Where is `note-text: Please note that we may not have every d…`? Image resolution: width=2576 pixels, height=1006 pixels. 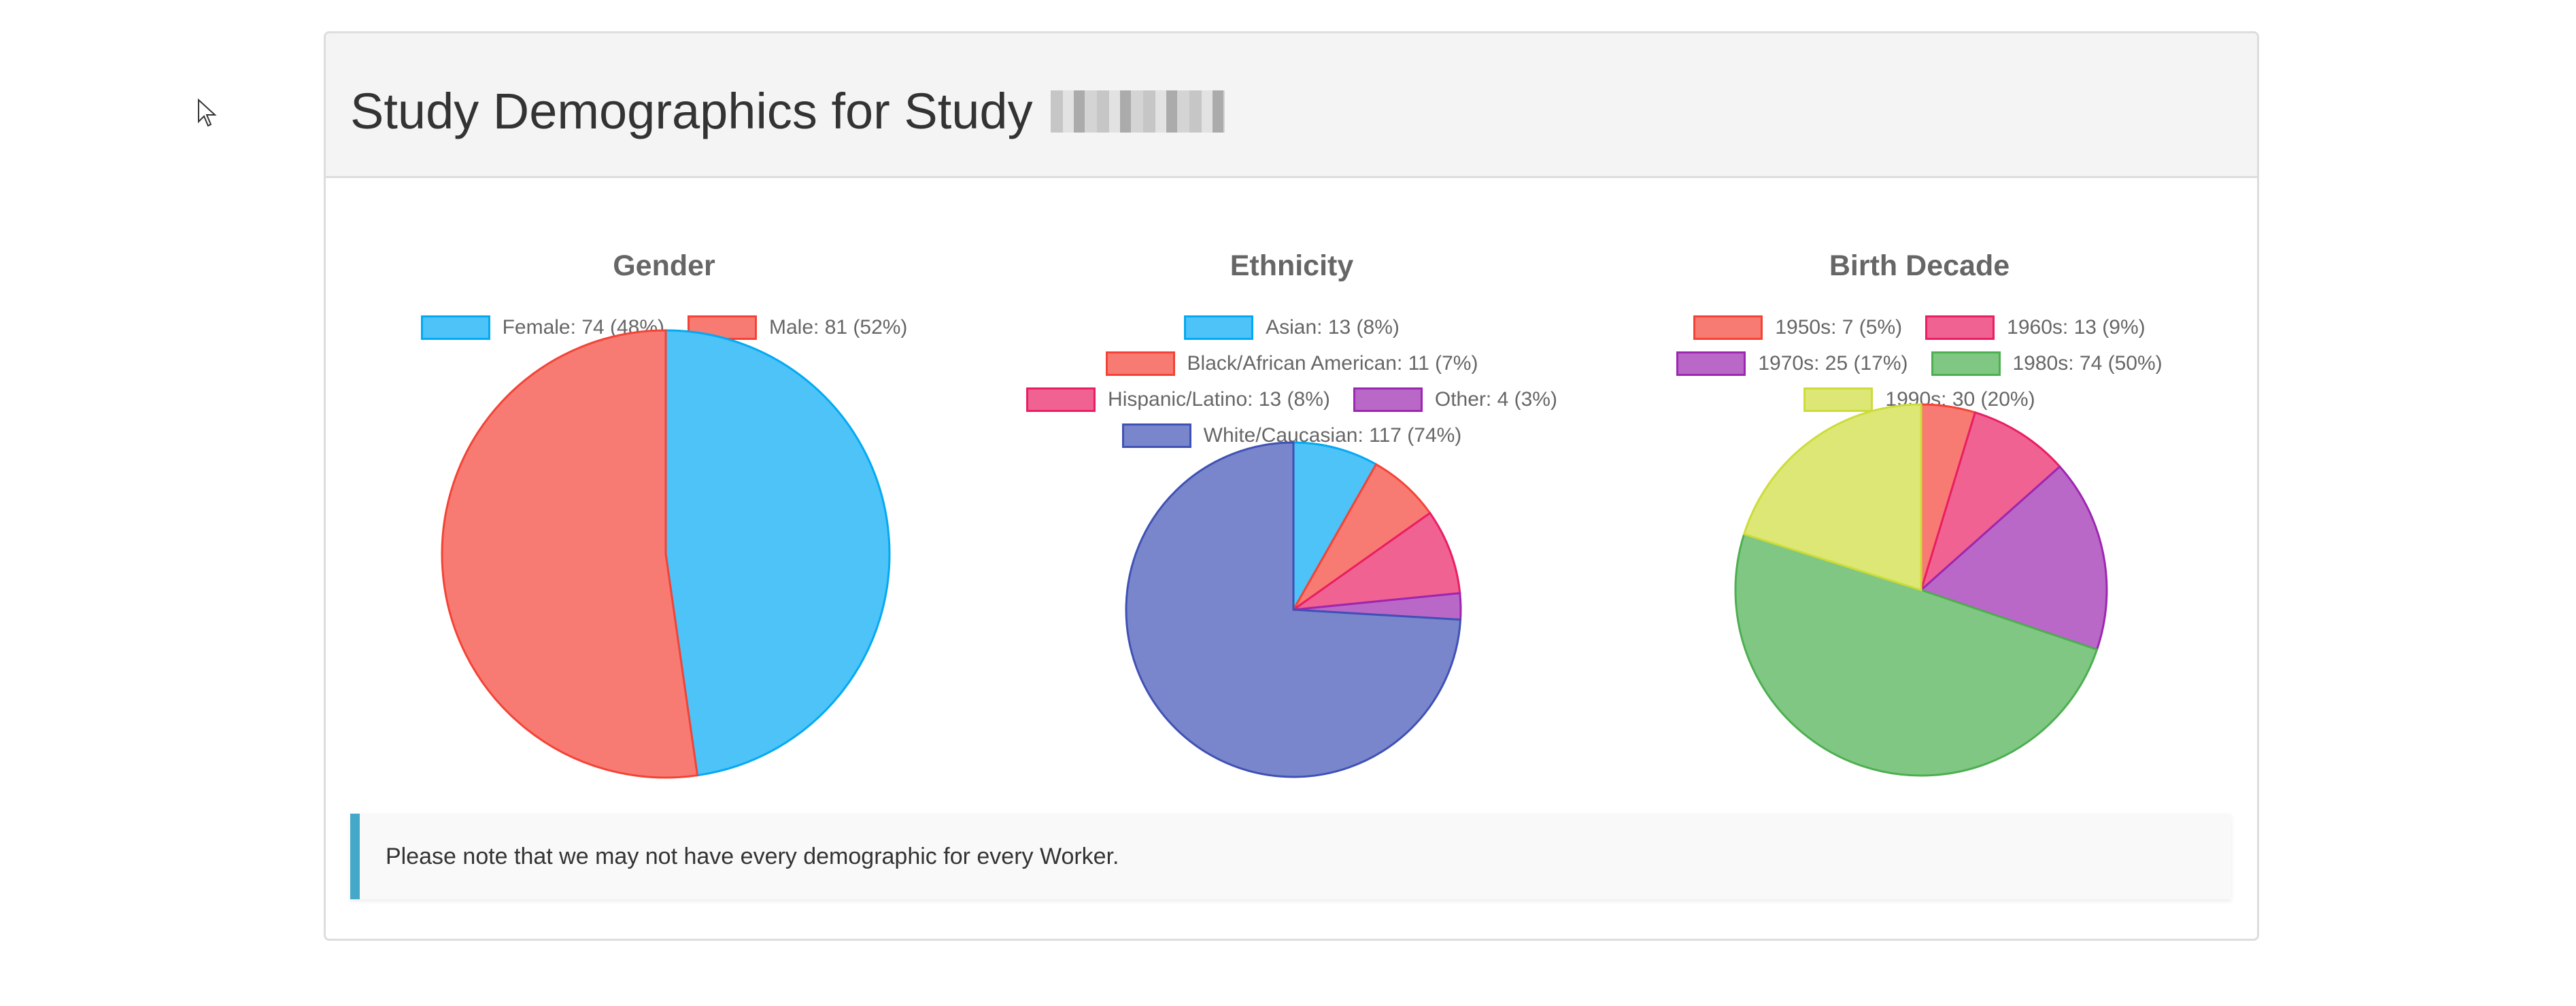 note-text: Please note that we may not have every d… is located at coordinates (752, 857).